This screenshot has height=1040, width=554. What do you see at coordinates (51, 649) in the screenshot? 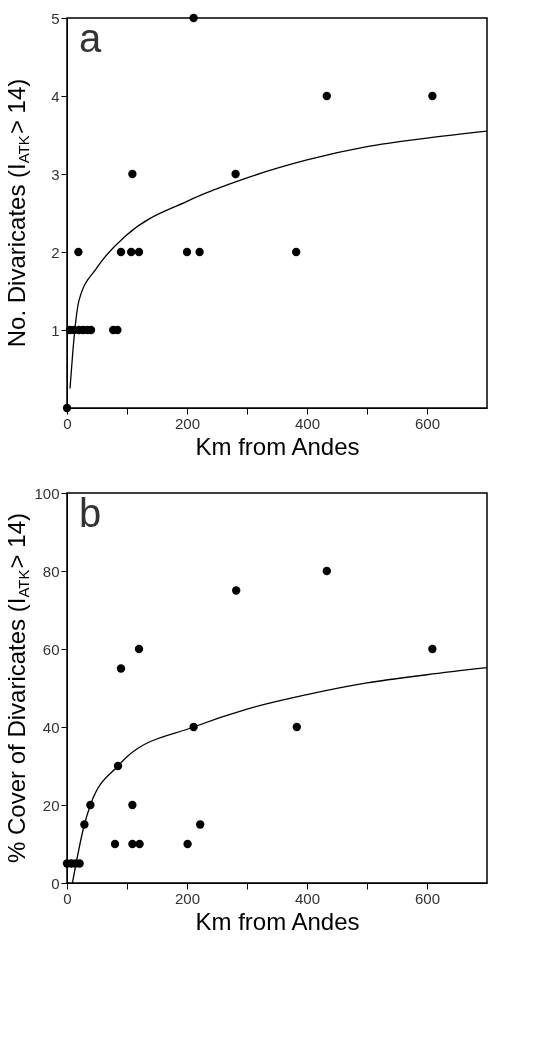
I see `y-tick-label: 60` at bounding box center [51, 649].